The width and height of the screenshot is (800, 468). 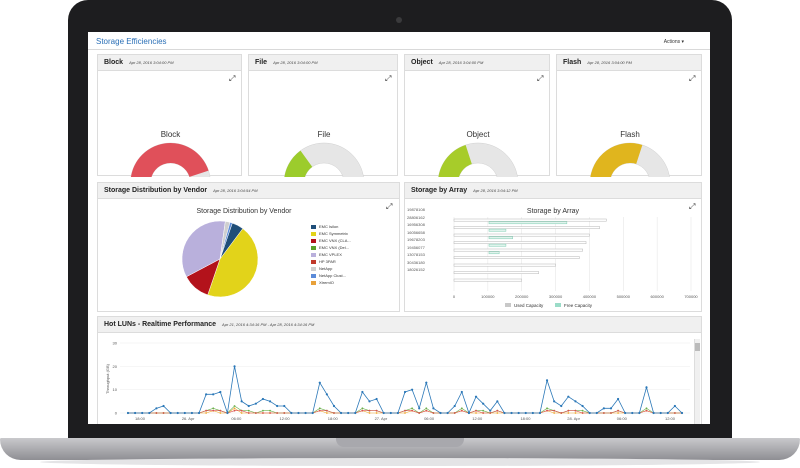 I want to click on pie-slice, so click(x=203, y=249).